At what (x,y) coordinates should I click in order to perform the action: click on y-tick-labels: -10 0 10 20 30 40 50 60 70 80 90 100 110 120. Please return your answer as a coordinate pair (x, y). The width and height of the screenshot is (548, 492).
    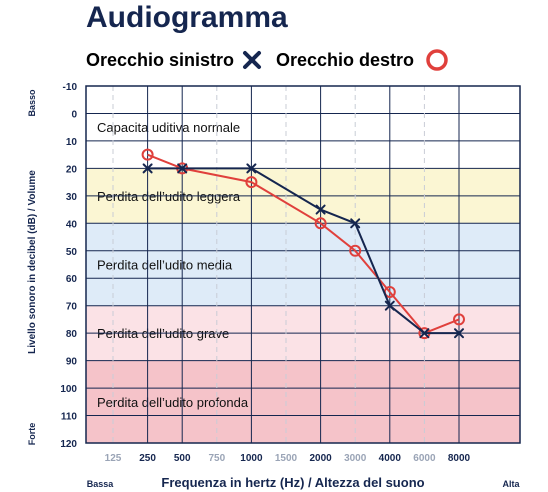
    Looking at the image, I should click on (68, 266).